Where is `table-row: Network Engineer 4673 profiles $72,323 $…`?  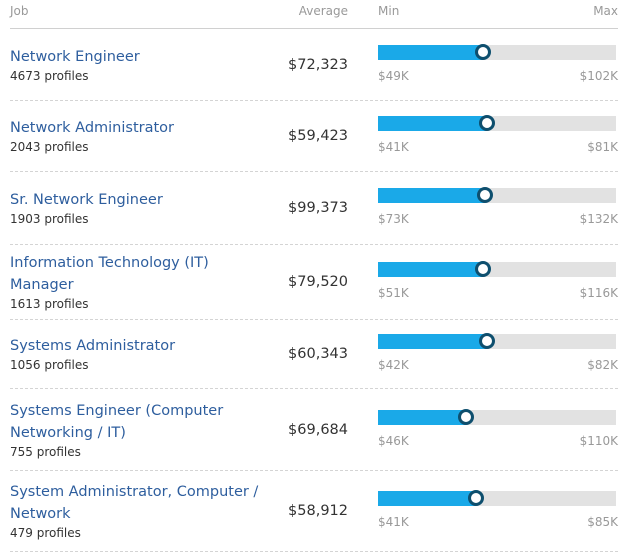
table-row: Network Engineer 4673 profiles $72,323 $… is located at coordinates (314, 65).